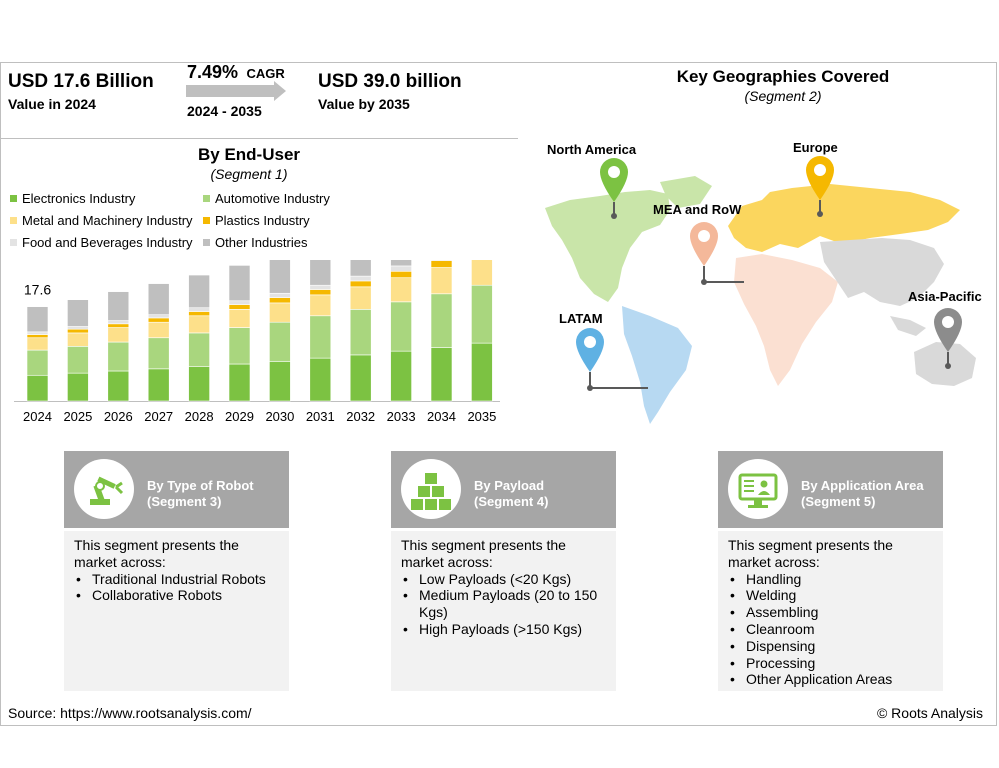  I want to click on list-item: Dispensing, so click(830, 646).